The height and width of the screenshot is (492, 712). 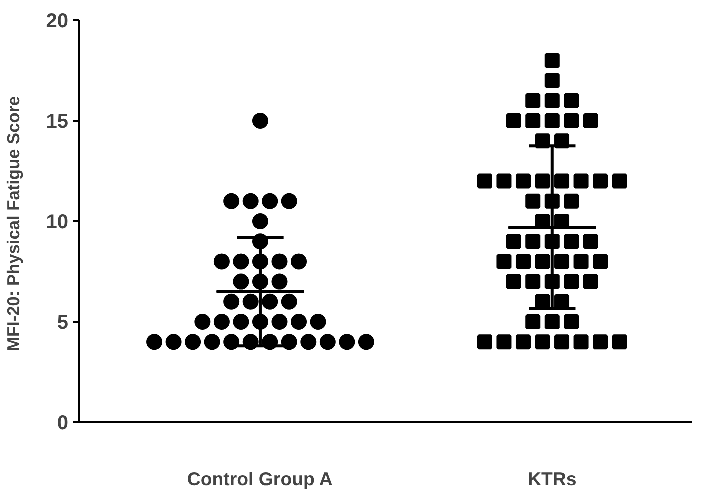 What do you see at coordinates (552, 479) in the screenshot?
I see `x-tick-label: KTRs` at bounding box center [552, 479].